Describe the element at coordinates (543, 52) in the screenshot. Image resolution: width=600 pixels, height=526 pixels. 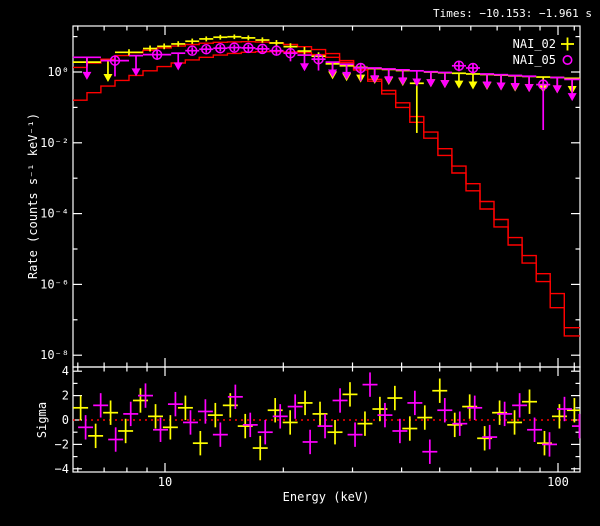
I see `legend: NAI_02 NAI_05` at that location.